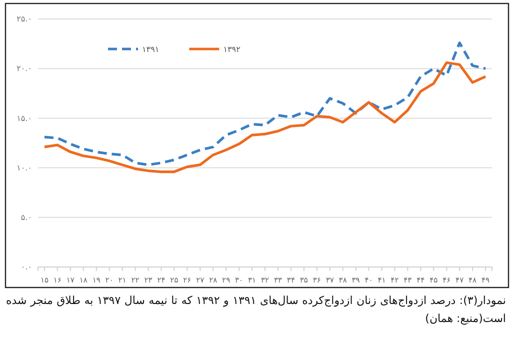  I want to click on y-tick-label: ۱۰.۰, so click(24, 167).